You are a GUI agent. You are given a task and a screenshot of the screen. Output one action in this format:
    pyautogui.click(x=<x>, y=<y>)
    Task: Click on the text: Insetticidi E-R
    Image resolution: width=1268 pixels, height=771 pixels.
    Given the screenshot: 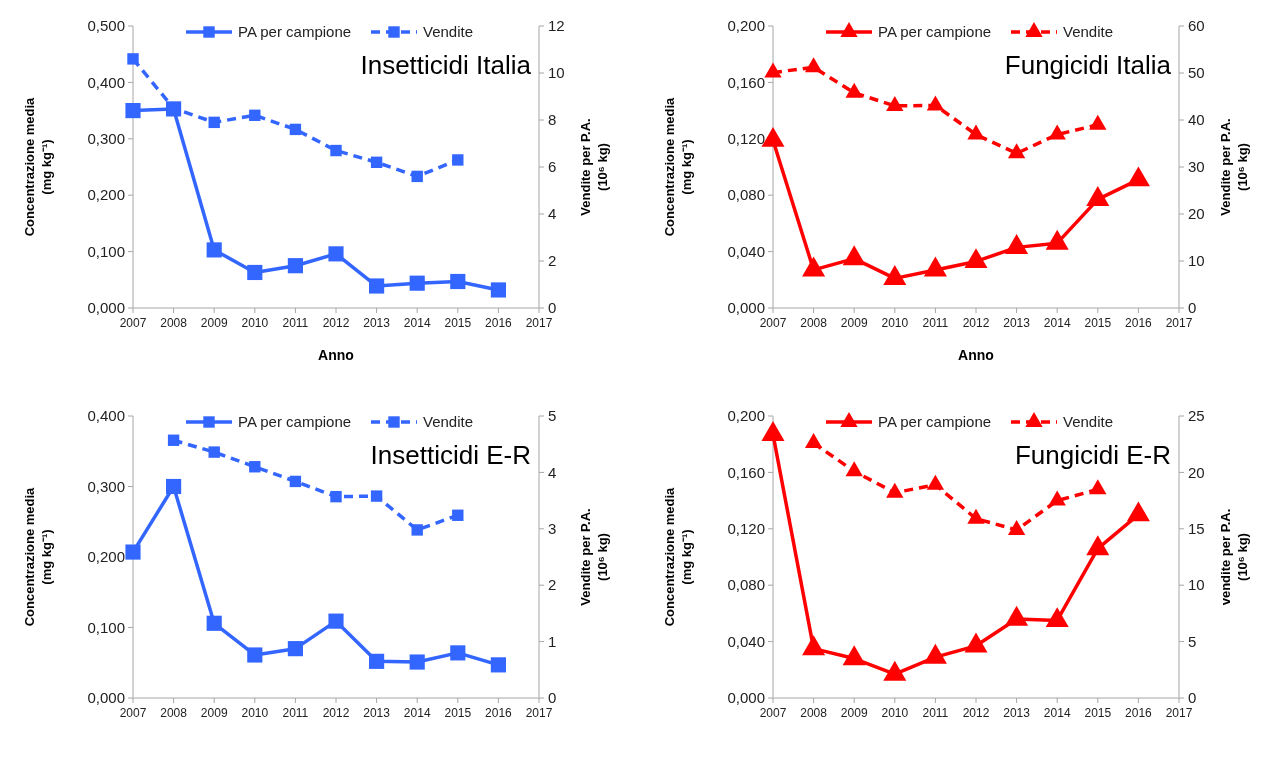 What is the action you would take?
    pyautogui.click(x=450, y=455)
    